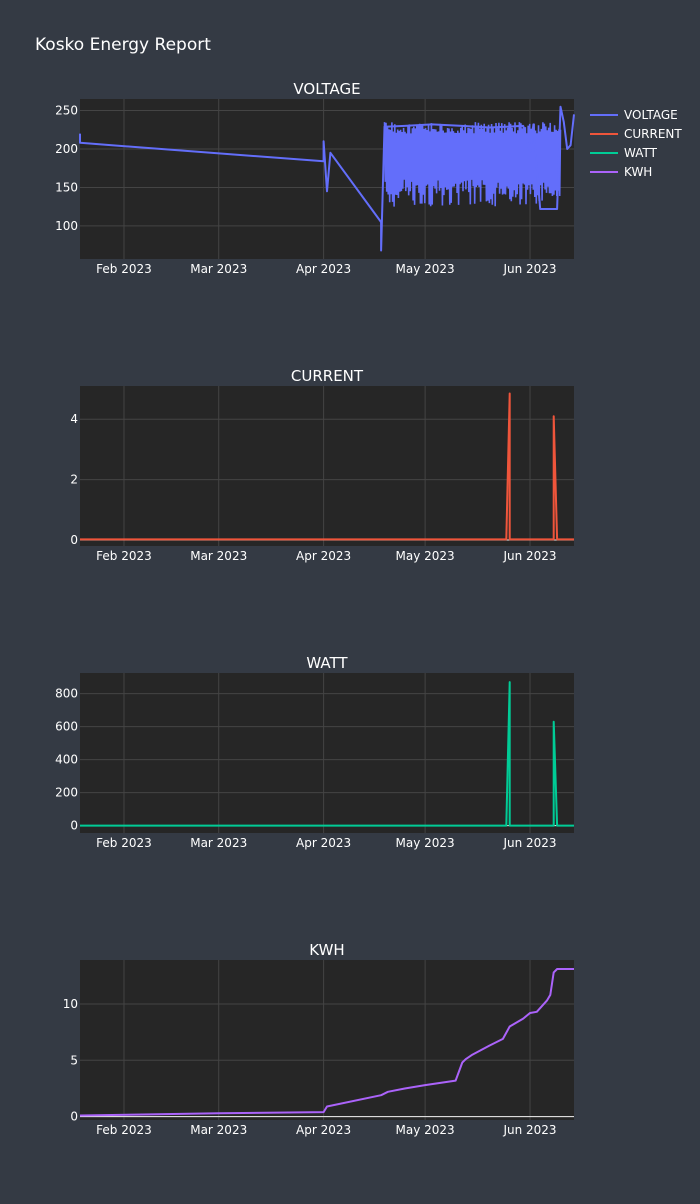 The image size is (700, 1204). I want to click on subplot-title: CURRENT, so click(327, 376).